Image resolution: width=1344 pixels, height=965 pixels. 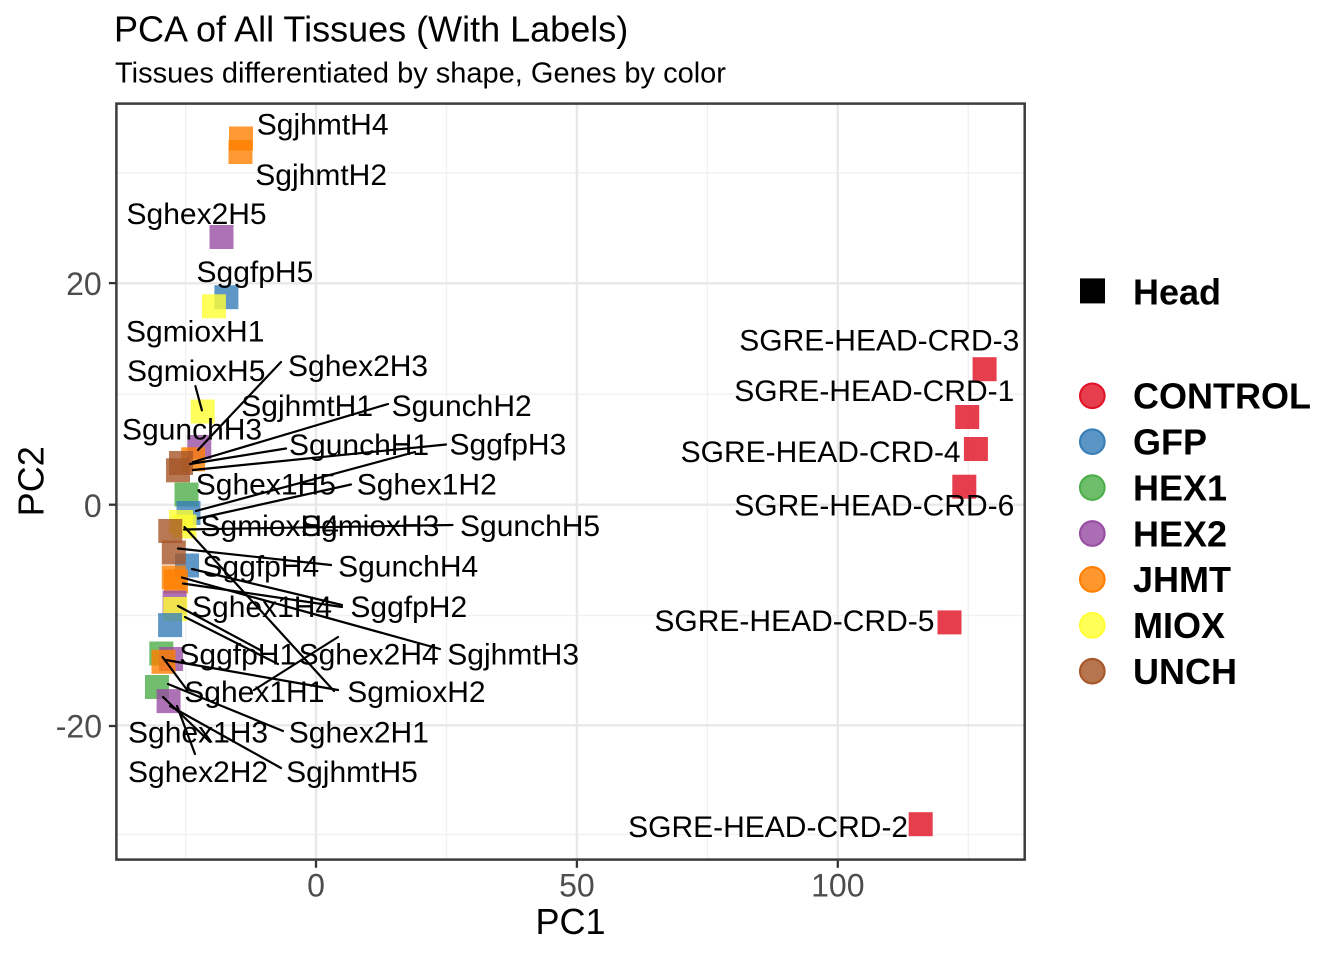 I want to click on svg-text: Sghex2H4, so click(x=369, y=655).